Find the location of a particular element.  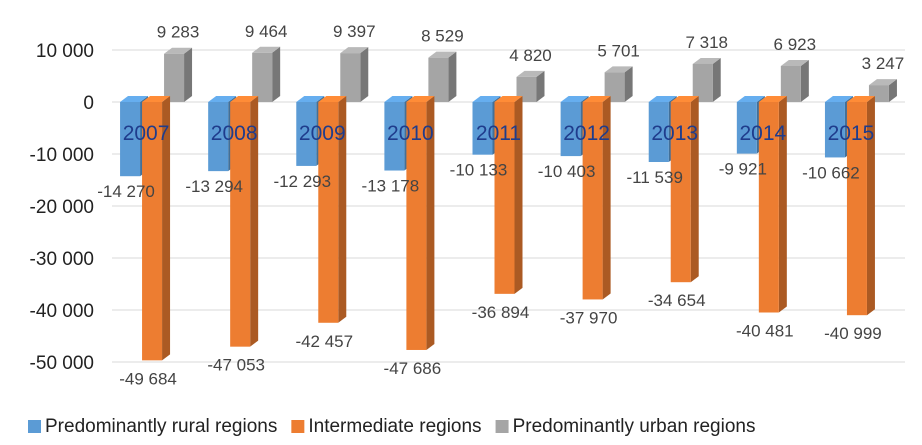

category-label-2008: 2008 is located at coordinates (234, 133).